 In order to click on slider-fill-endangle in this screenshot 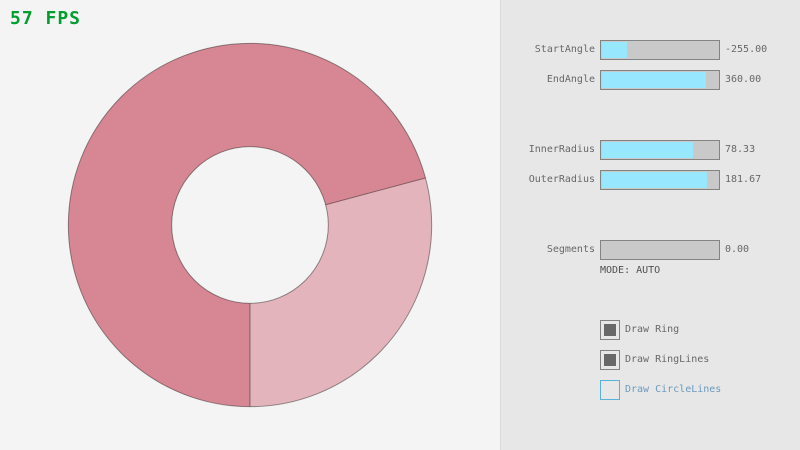, I will do `click(654, 80)`.